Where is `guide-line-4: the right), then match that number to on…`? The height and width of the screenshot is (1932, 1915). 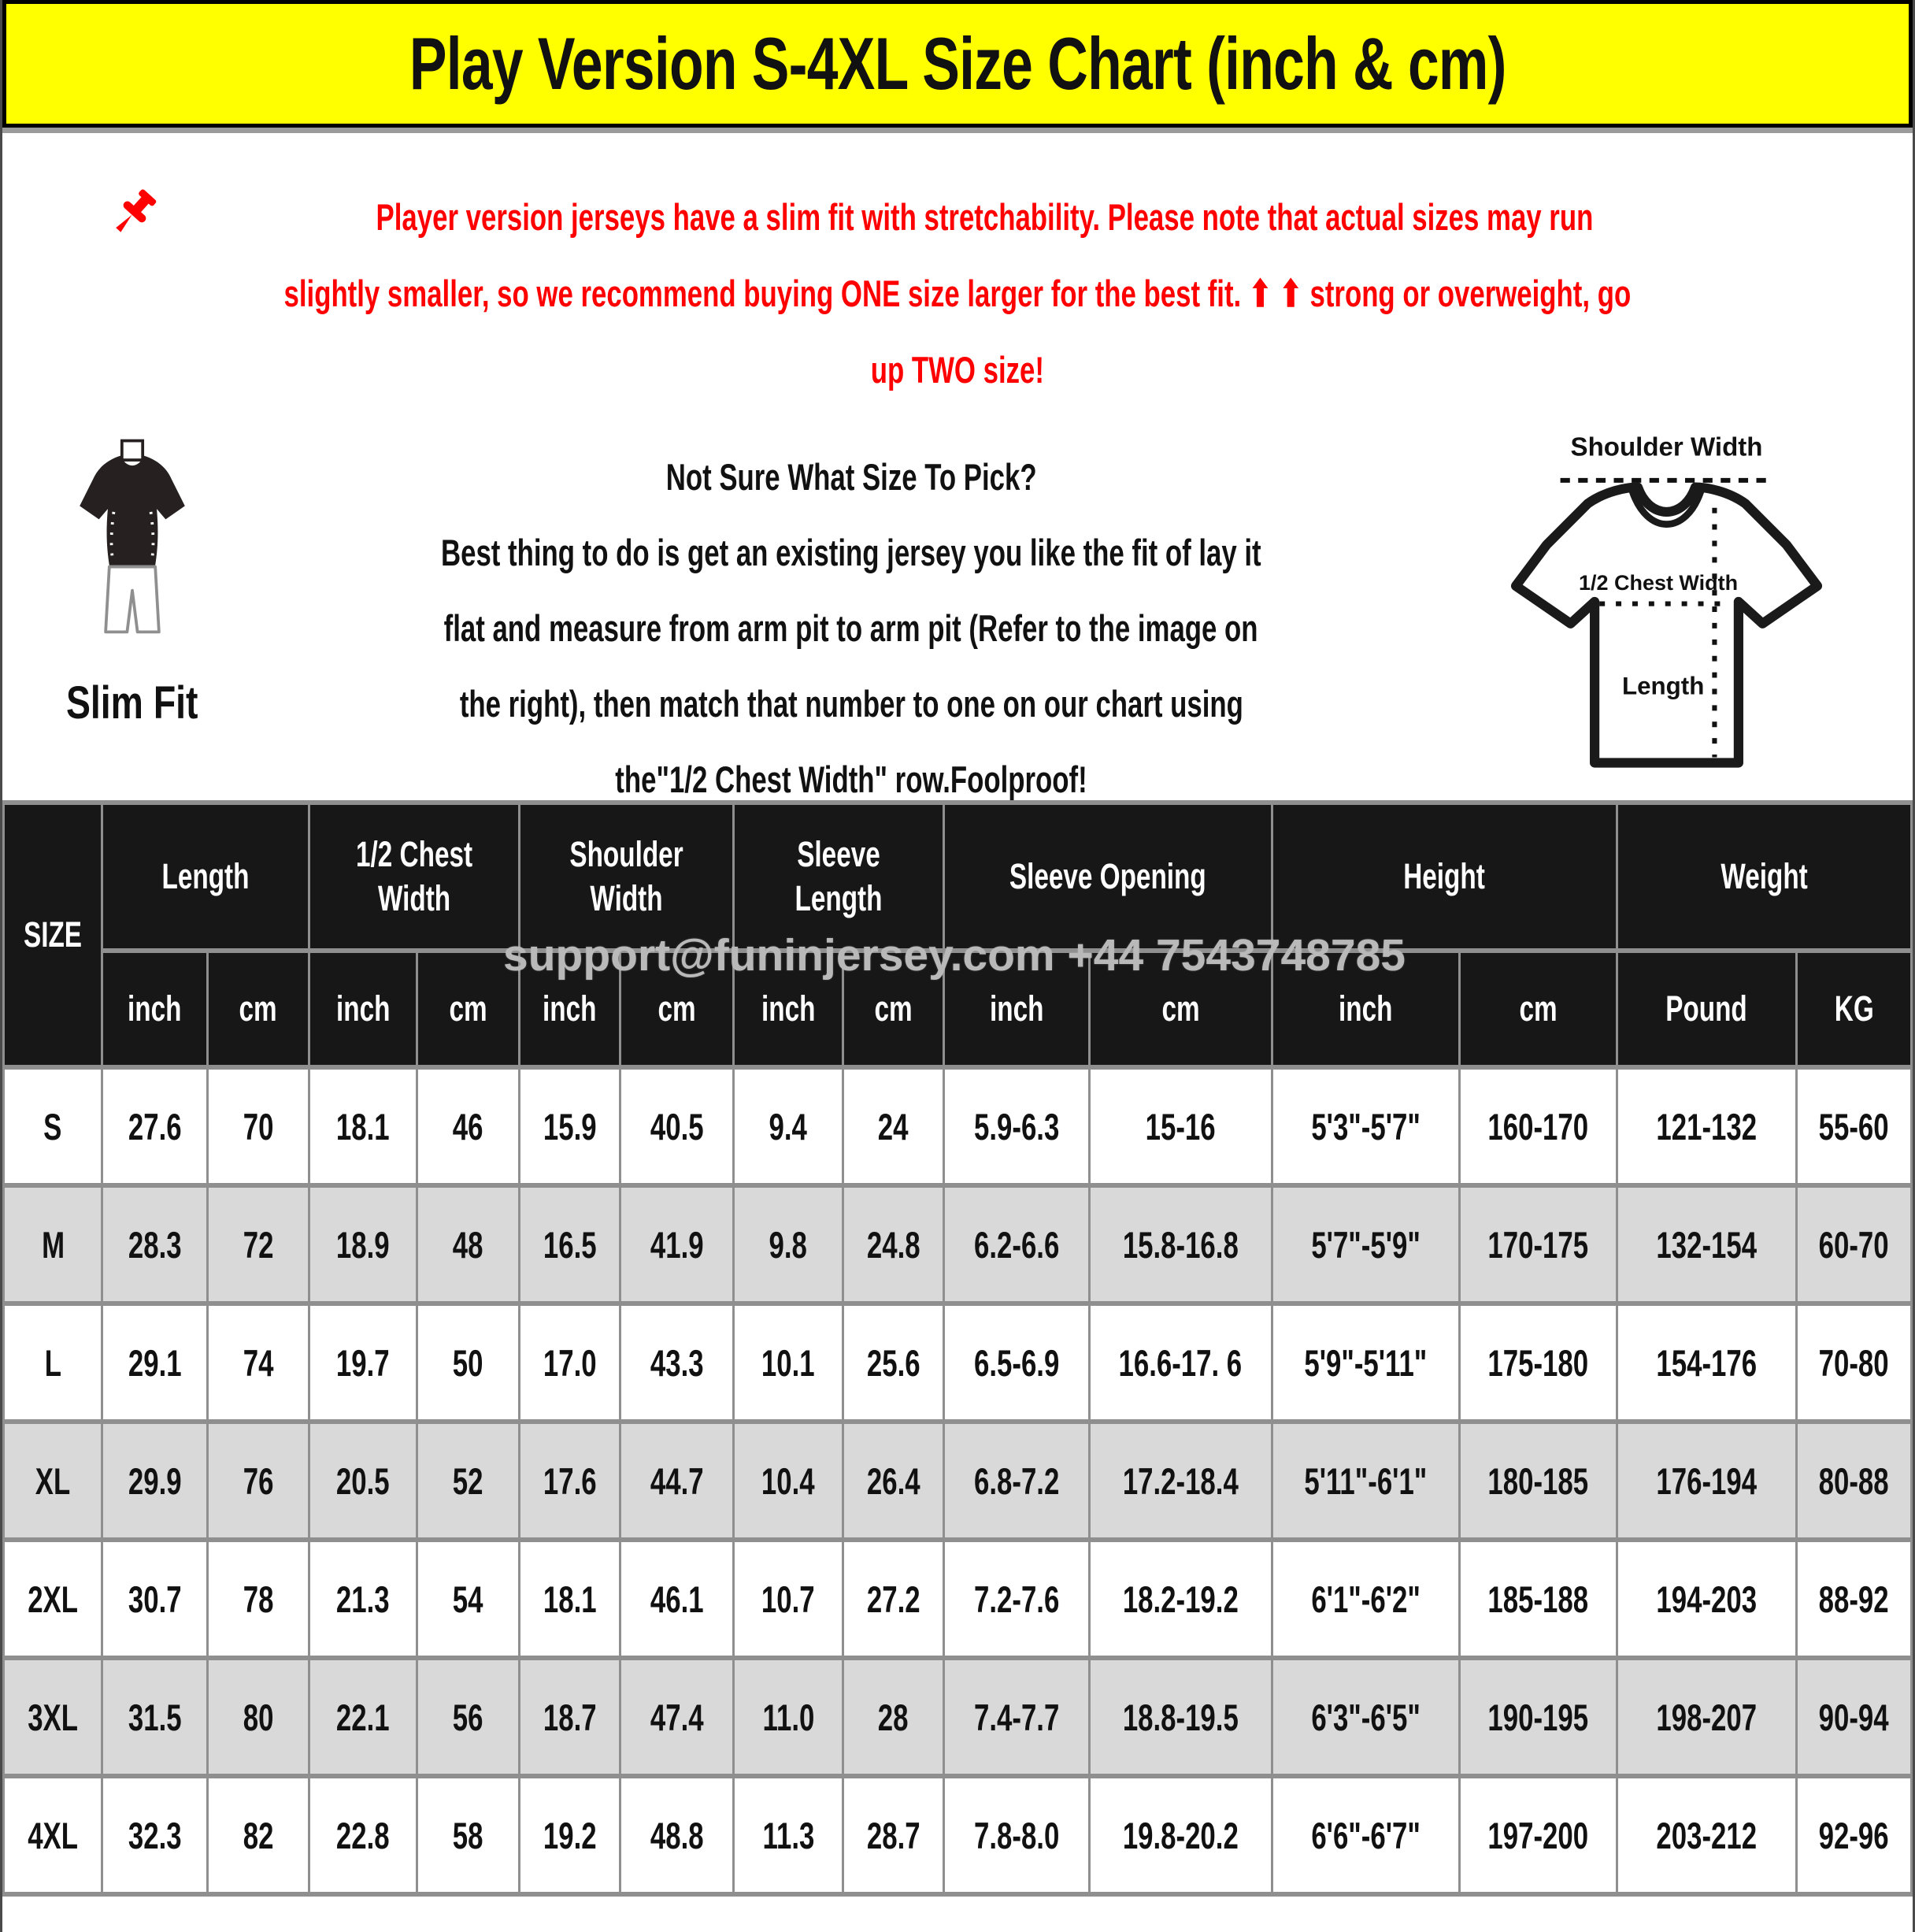 guide-line-4: the right), then match that number to on… is located at coordinates (851, 704).